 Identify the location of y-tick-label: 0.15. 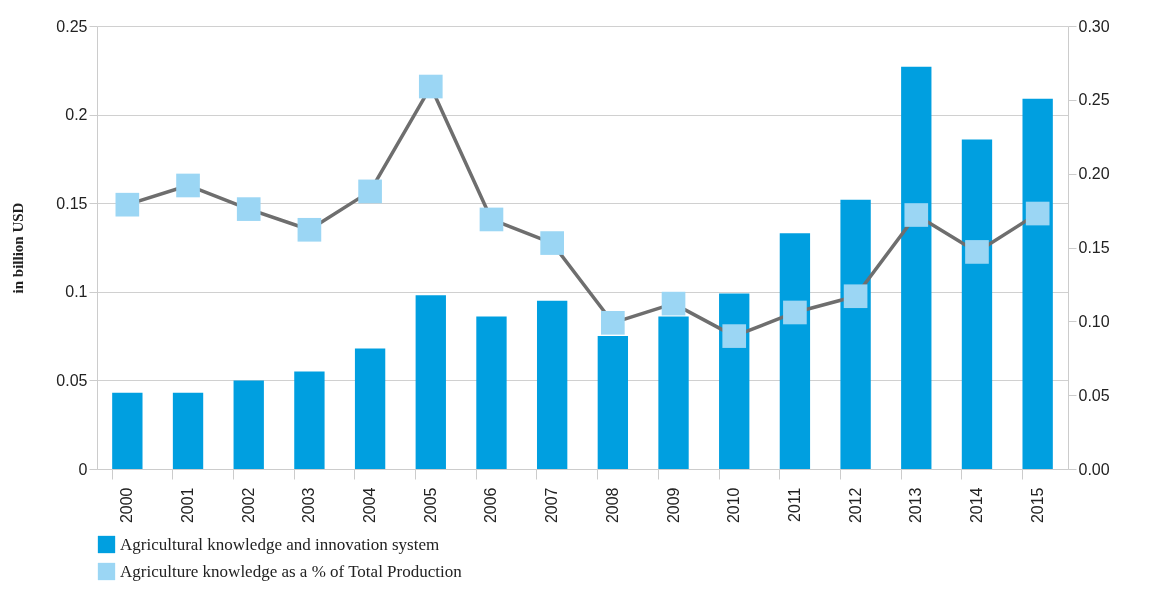
(72, 203).